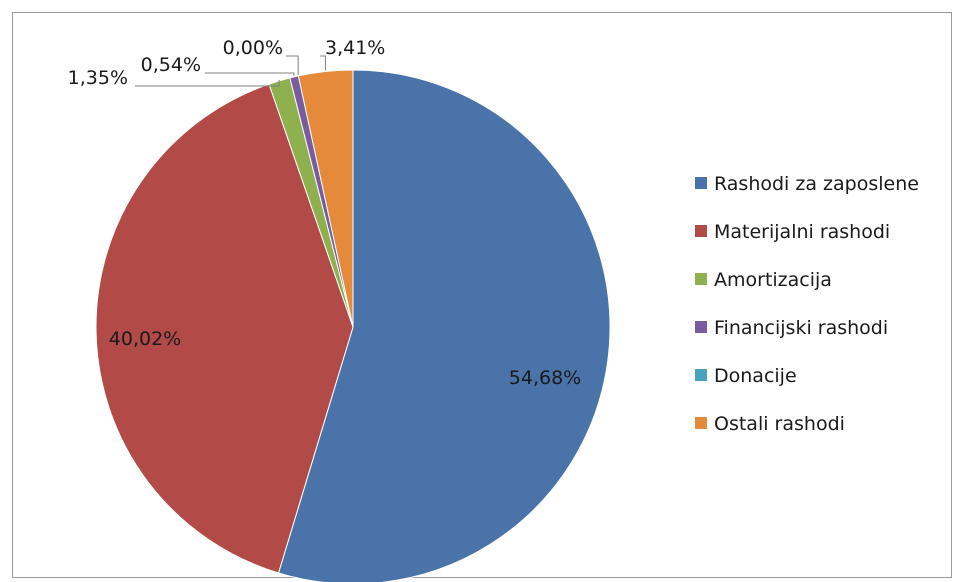 This screenshot has height=582, width=957. Describe the element at coordinates (755, 376) in the screenshot. I see `legend-label-donacije: Donacije` at that location.